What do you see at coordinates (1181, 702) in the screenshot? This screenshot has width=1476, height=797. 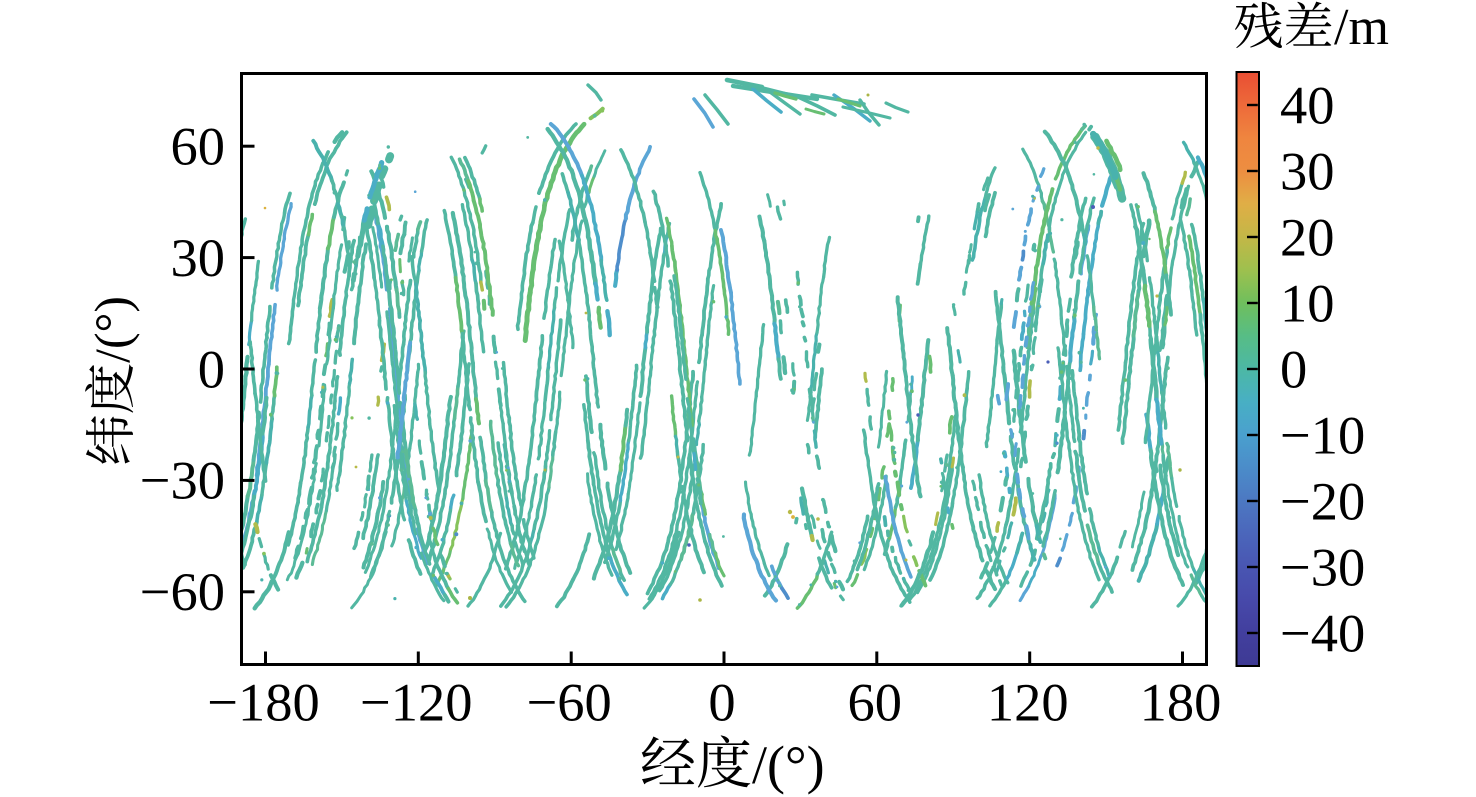 I see `svg-text: 180` at bounding box center [1181, 702].